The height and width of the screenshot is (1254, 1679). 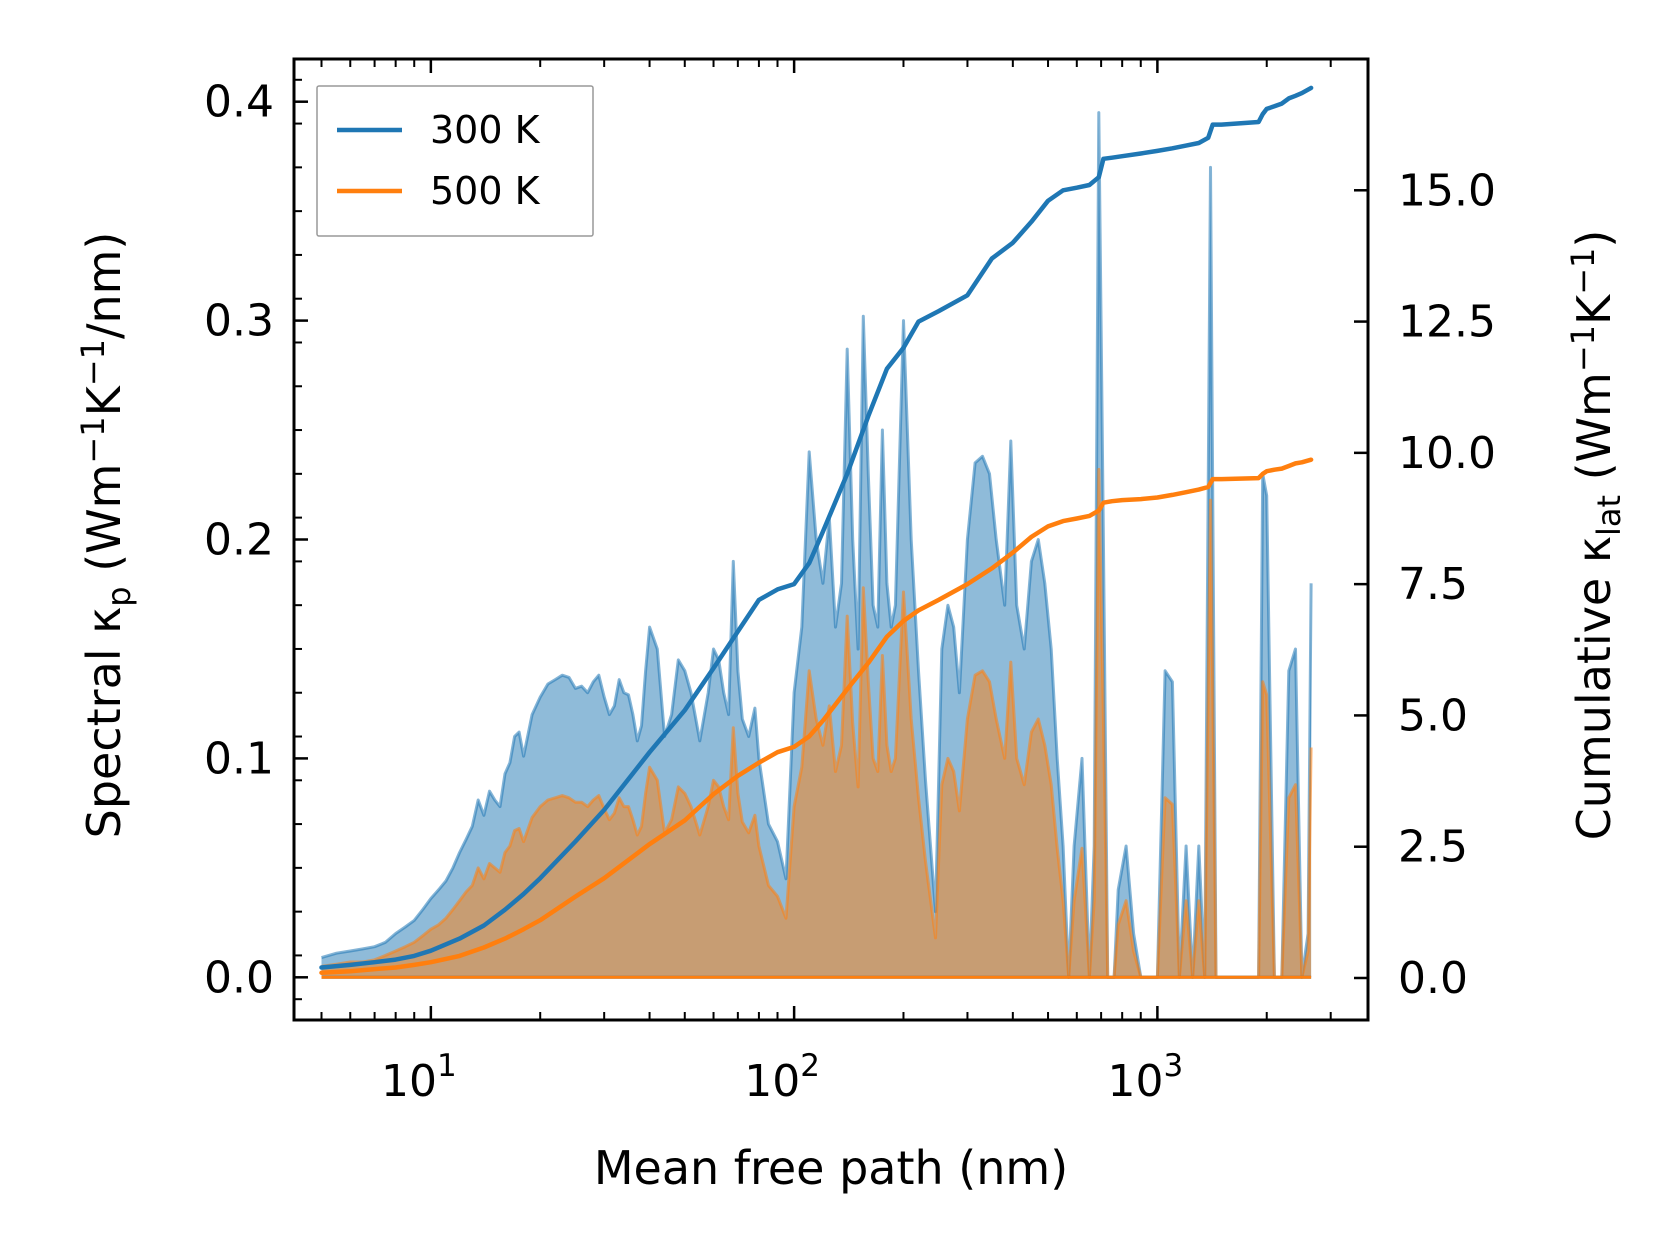 I want to click on y2-tick-label: 5.0, so click(x=1433, y=715).